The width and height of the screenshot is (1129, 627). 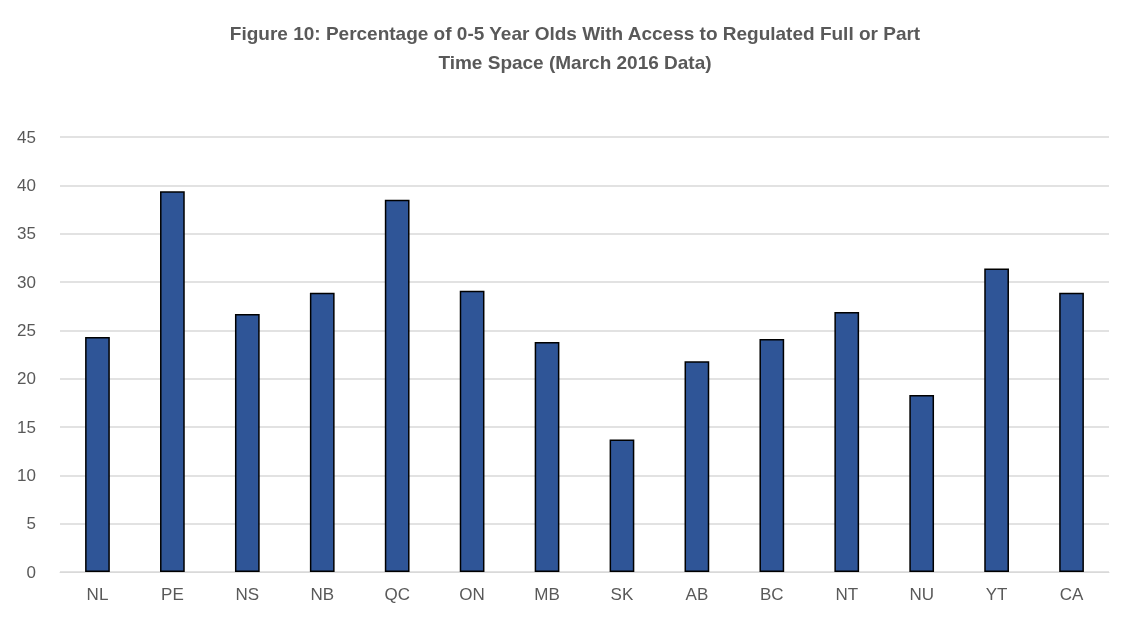 What do you see at coordinates (472, 594) in the screenshot?
I see `x-tick-label: ON` at bounding box center [472, 594].